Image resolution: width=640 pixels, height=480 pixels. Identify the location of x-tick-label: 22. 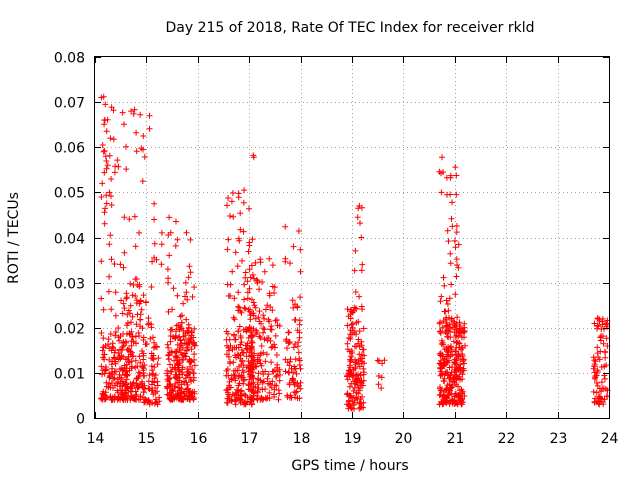
(507, 439).